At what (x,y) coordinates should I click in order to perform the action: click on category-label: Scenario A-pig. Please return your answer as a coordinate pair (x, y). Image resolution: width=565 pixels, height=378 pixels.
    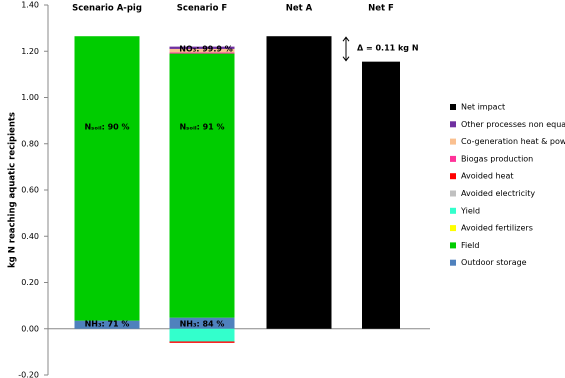
    Looking at the image, I should click on (107, 9).